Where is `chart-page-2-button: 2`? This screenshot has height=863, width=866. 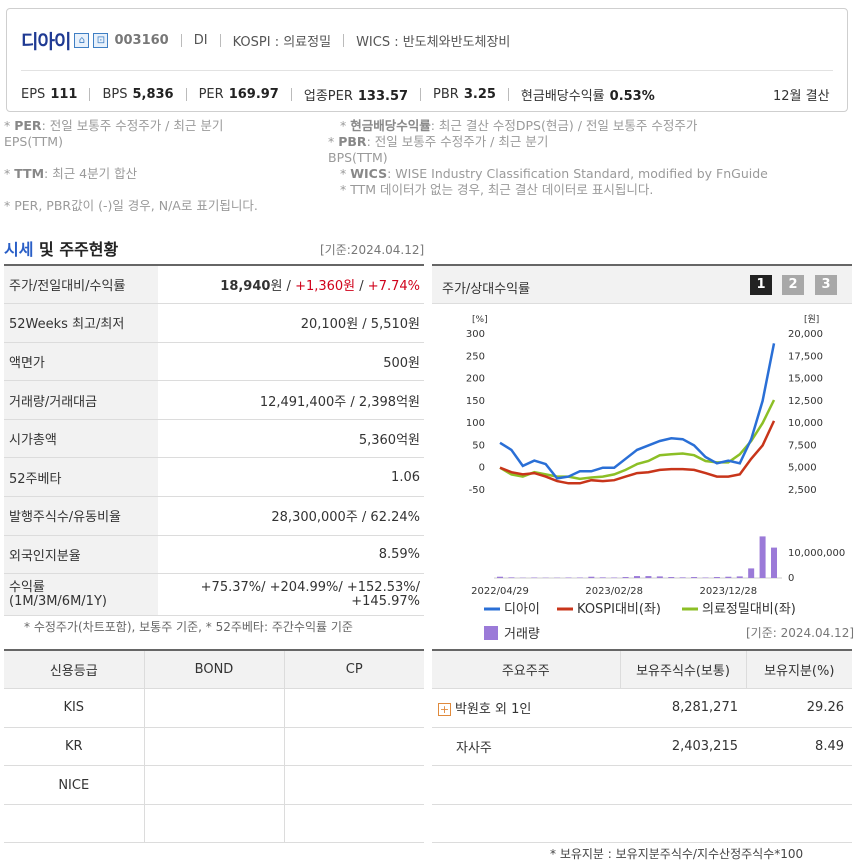 chart-page-2-button: 2 is located at coordinates (793, 285).